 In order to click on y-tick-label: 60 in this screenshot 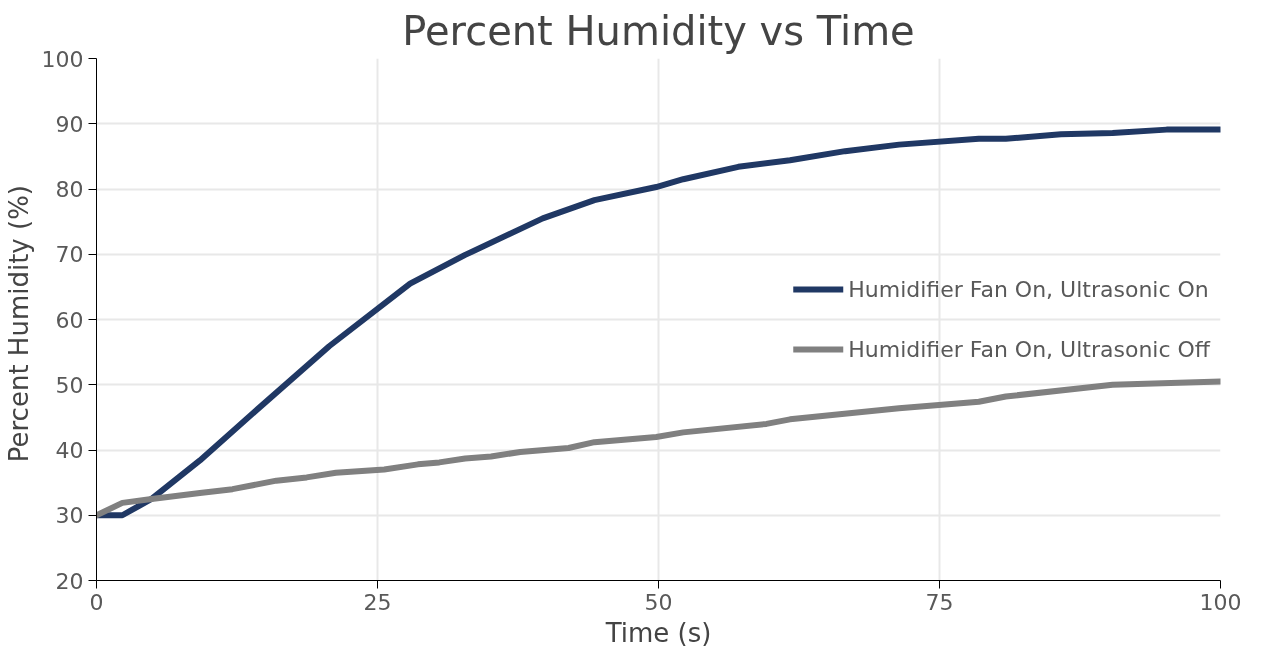, I will do `click(69, 320)`.